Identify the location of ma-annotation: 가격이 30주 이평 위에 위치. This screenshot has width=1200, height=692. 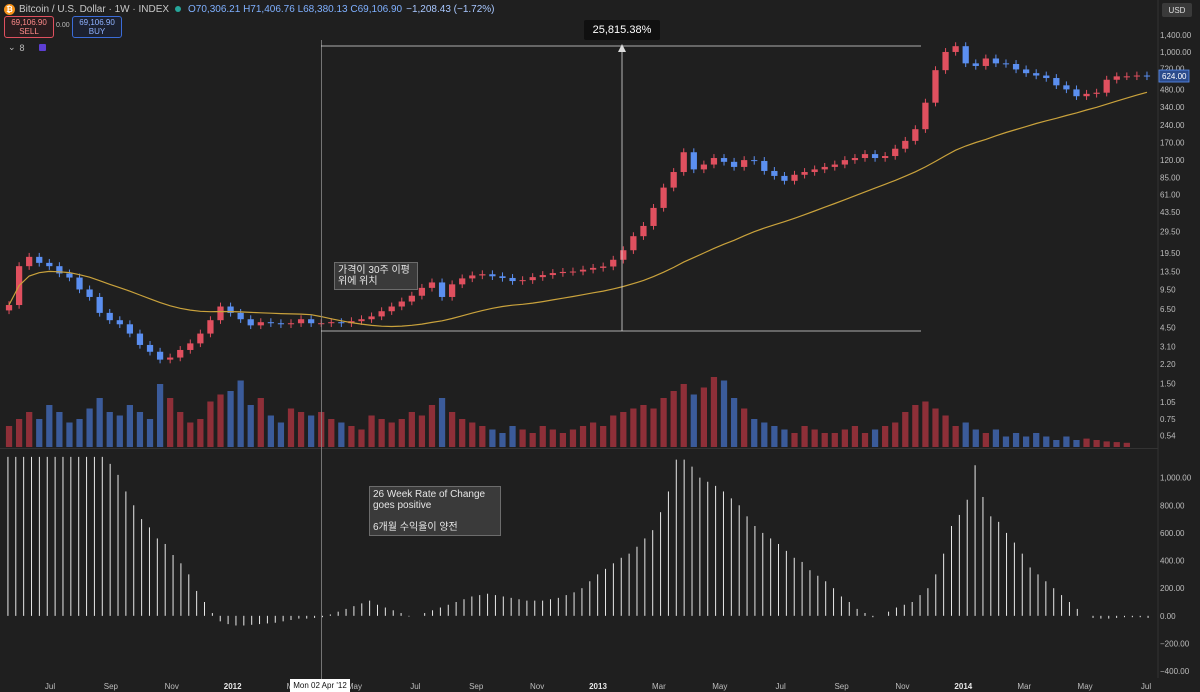
(376, 276).